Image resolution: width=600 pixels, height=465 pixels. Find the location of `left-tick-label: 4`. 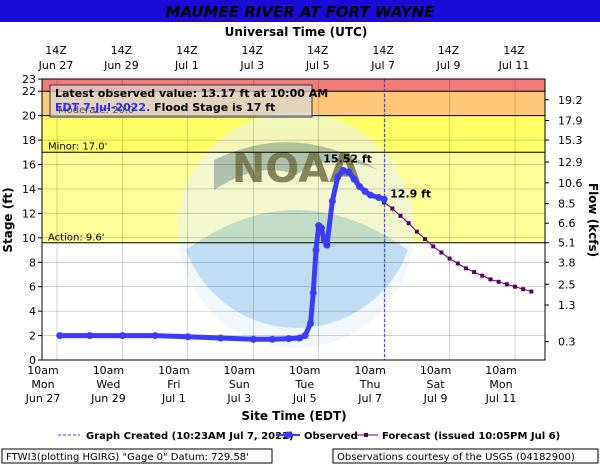

left-tick-label: 4 is located at coordinates (32, 311).